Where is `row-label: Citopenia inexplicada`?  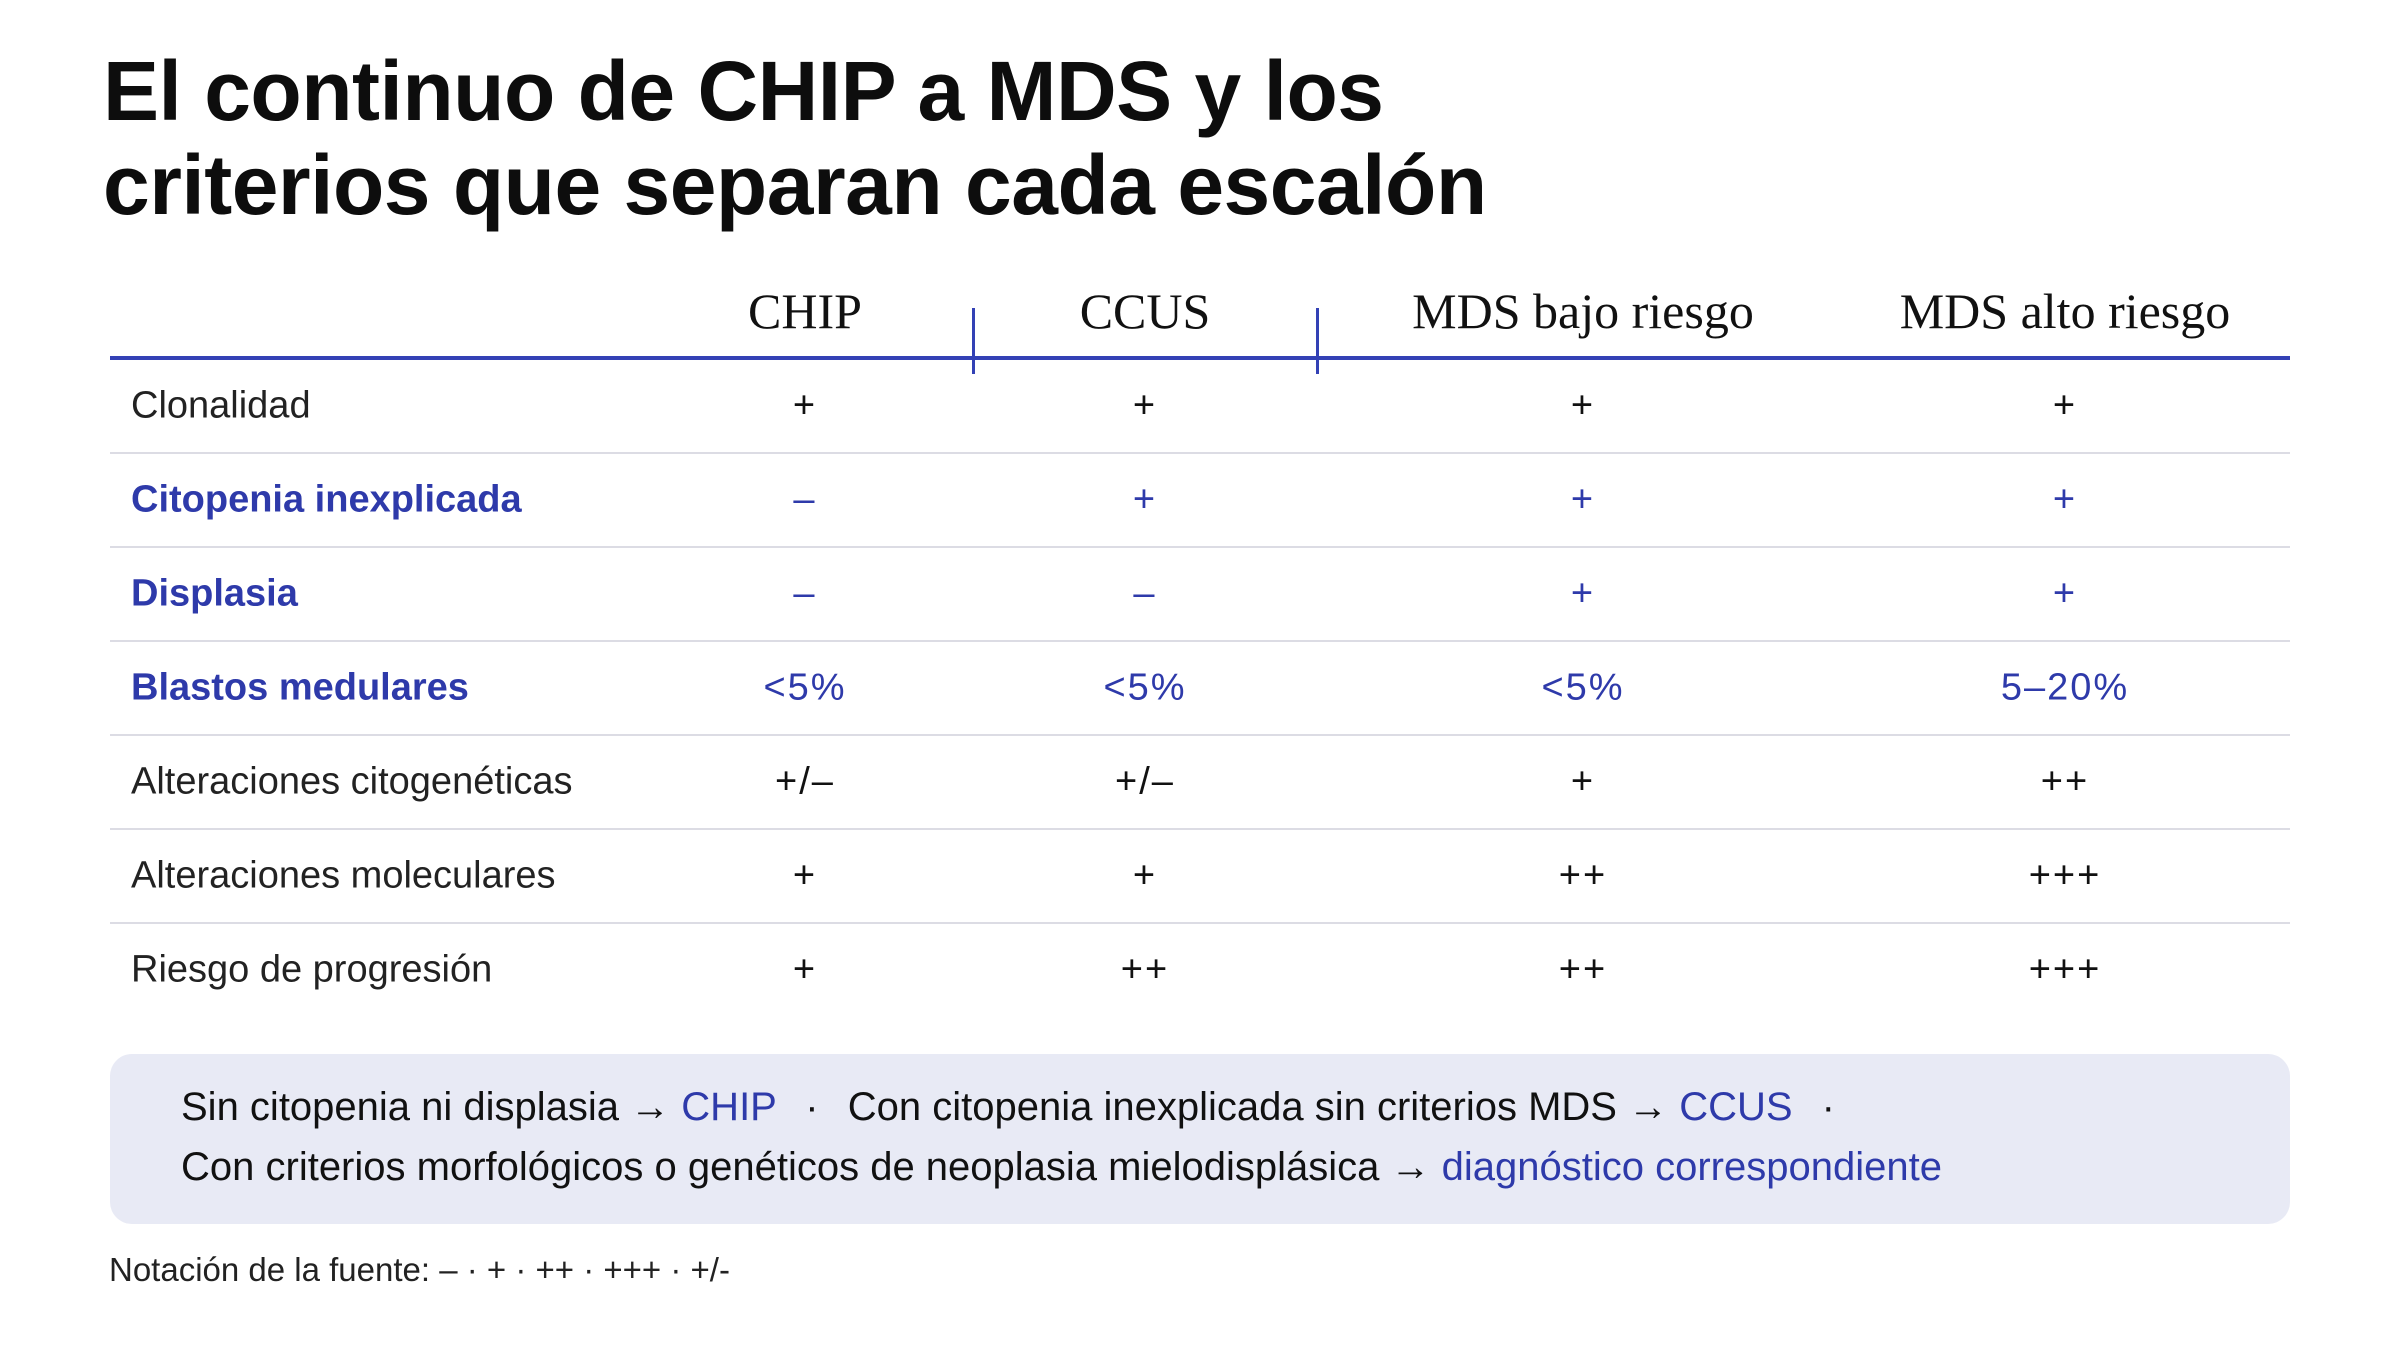 row-label: Citopenia inexplicada is located at coordinates (326, 499).